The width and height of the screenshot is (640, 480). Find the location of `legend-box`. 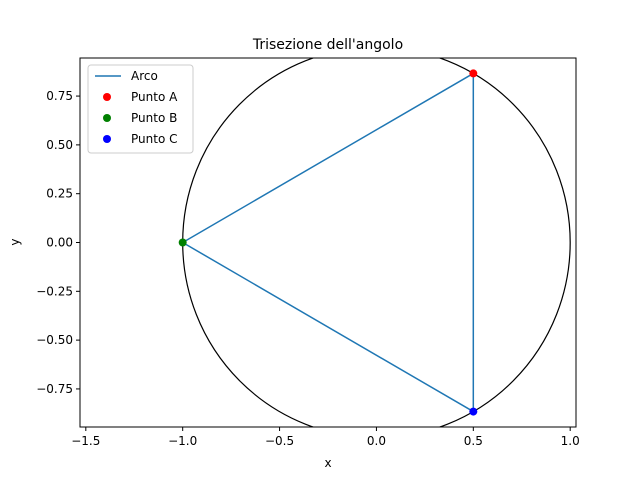

legend-box is located at coordinates (140, 109).